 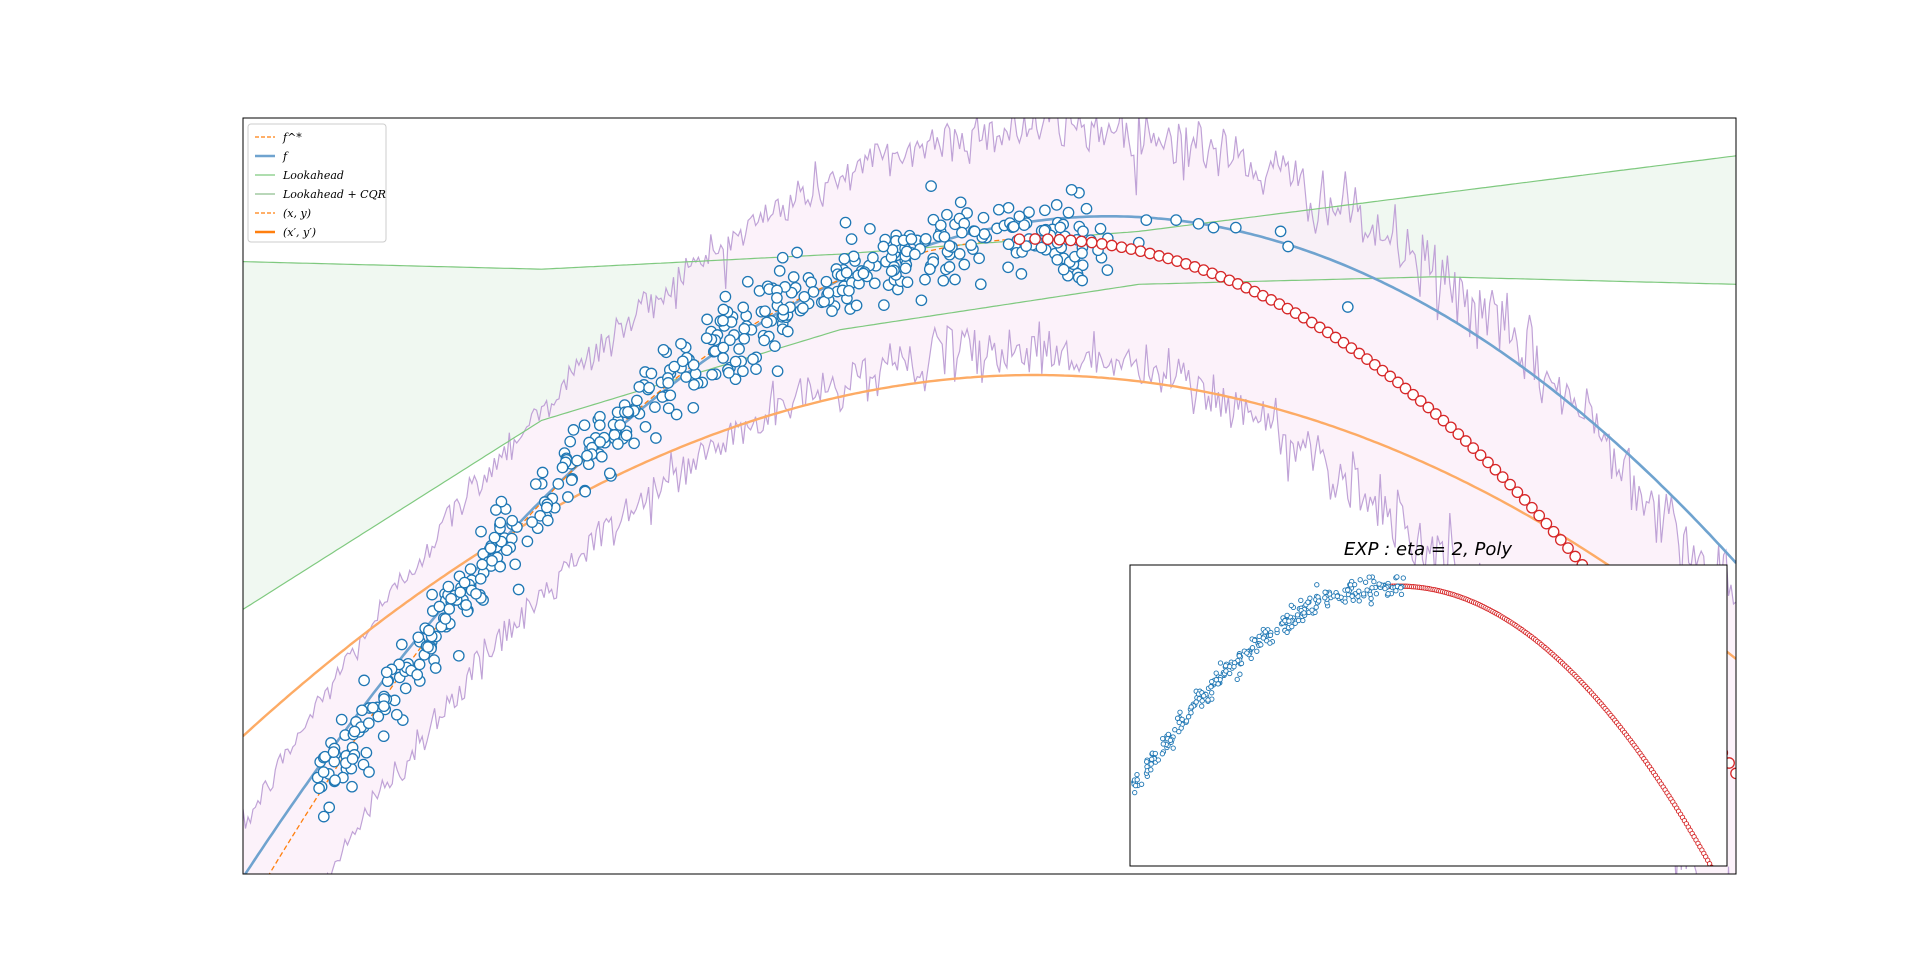 I want to click on inset-plot: EXP : eta = 2, Poly, so click(x=1429, y=718).